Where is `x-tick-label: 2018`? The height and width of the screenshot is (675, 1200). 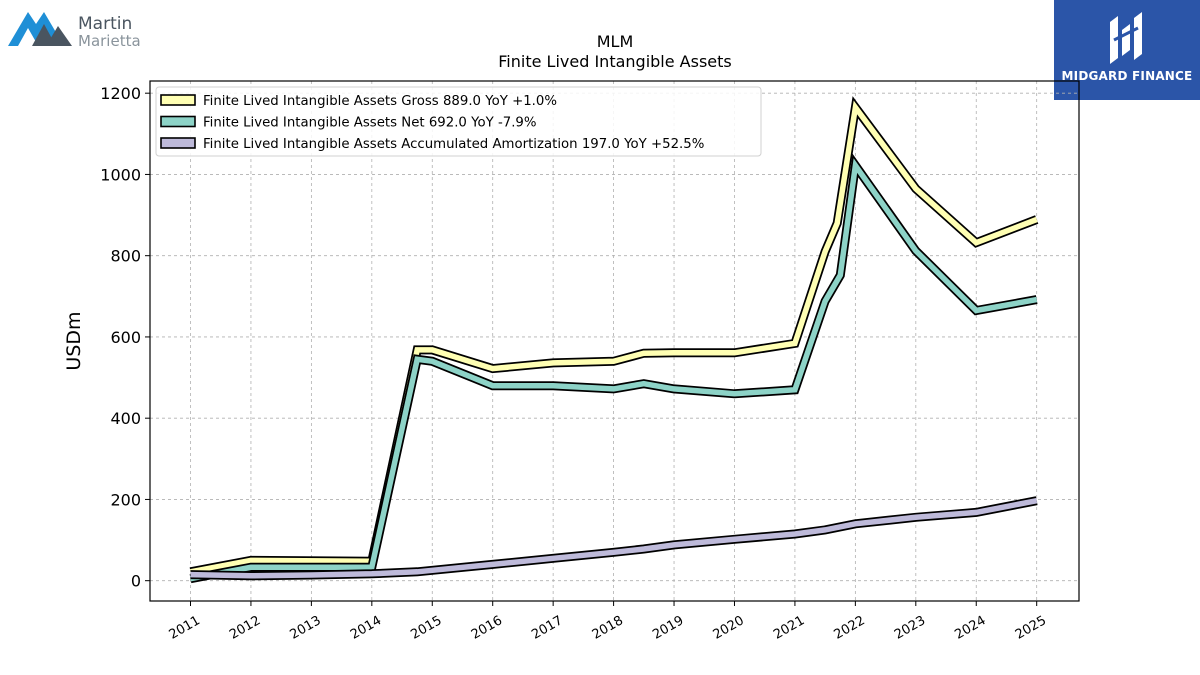
x-tick-label: 2018 is located at coordinates (608, 628).